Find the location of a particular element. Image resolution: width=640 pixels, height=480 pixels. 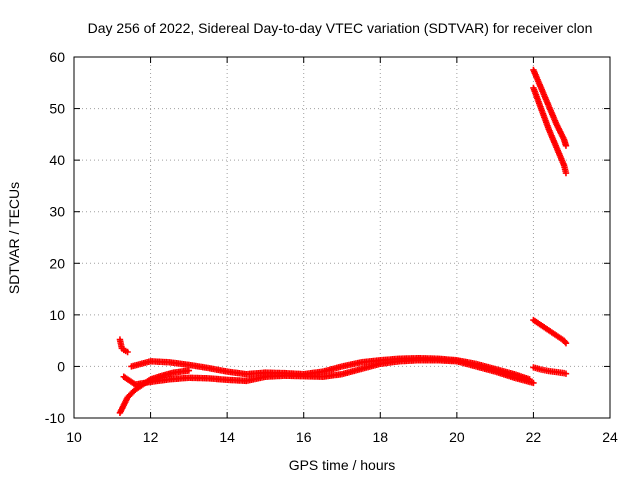

y-tick-label: -10 is located at coordinates (55, 418).